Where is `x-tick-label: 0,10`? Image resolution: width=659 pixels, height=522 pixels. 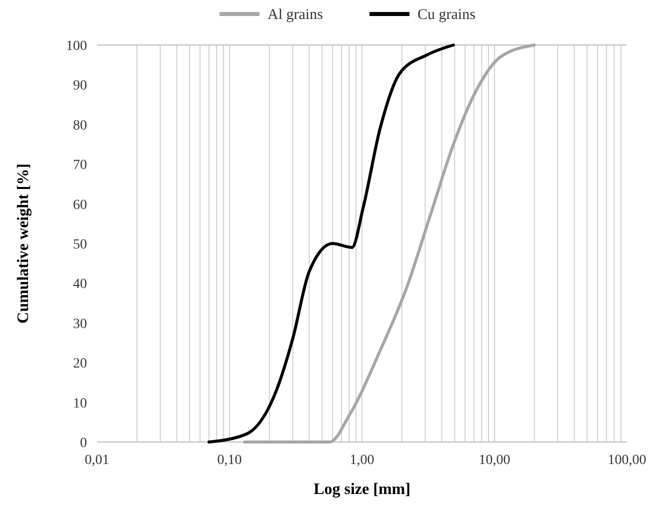 x-tick-label: 0,10 is located at coordinates (229, 460).